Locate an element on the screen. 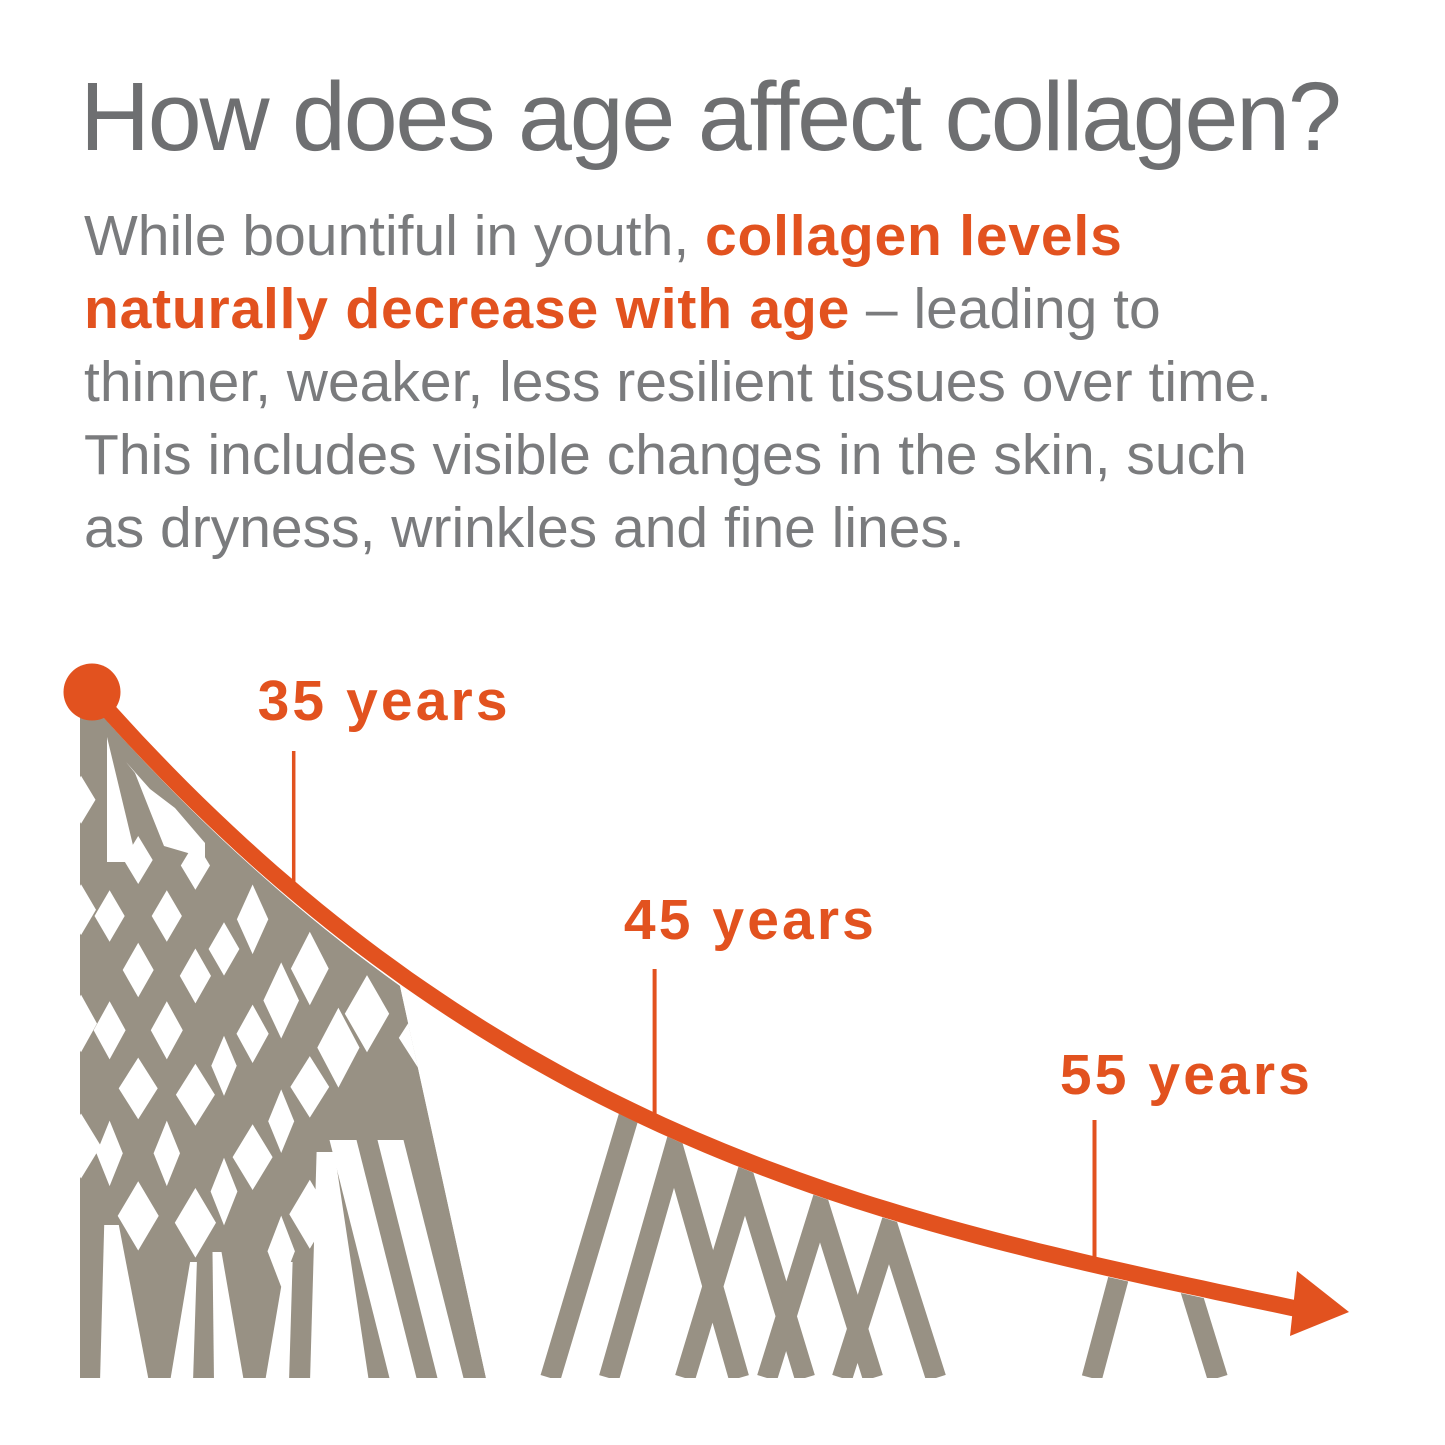  svg-text: 45 years is located at coordinates (750, 920).